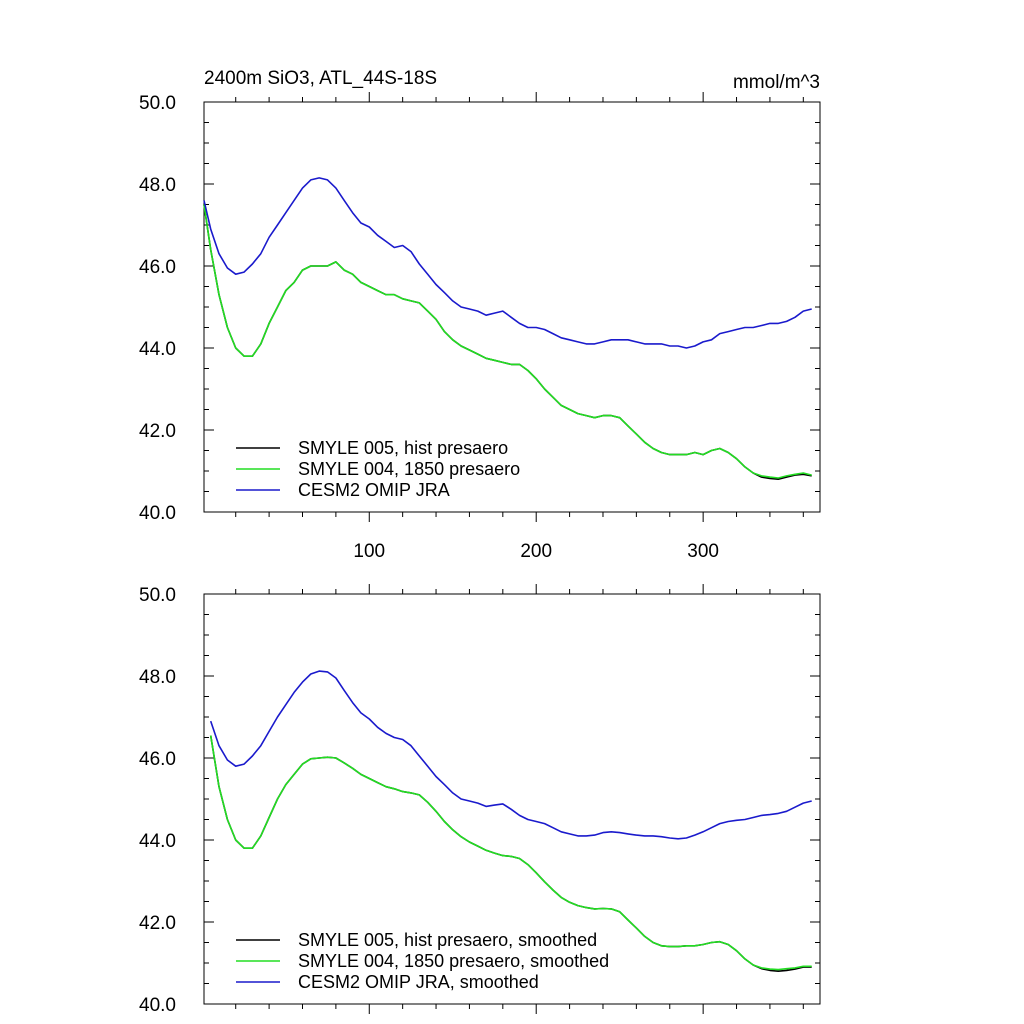 This screenshot has height=1024, width=1024. What do you see at coordinates (409, 469) in the screenshot?
I see `legend-label: SMYLE 004, 1850 presaero` at bounding box center [409, 469].